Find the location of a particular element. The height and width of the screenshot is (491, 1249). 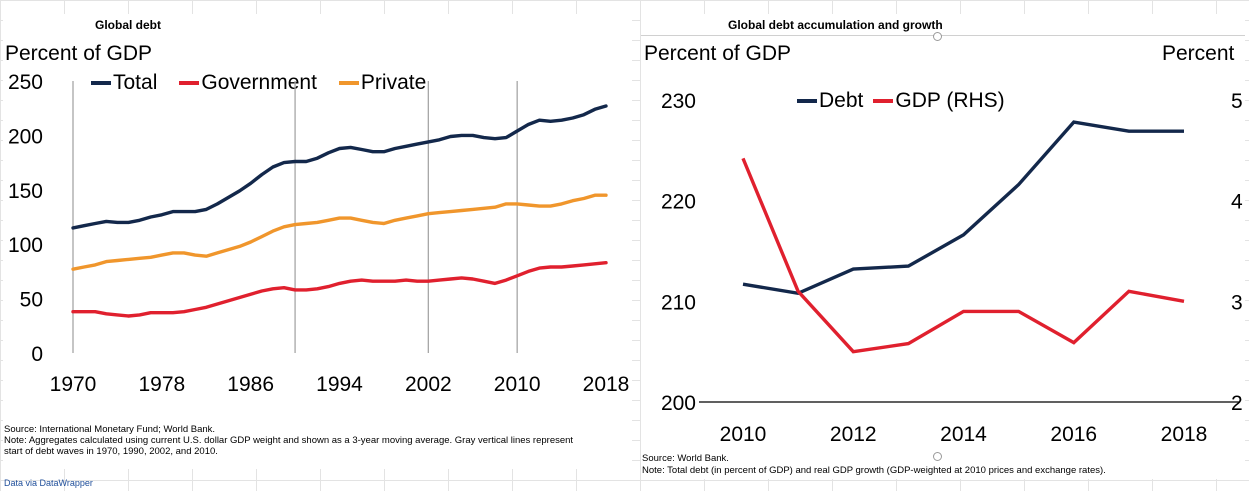

legend-gdp-swatch is located at coordinates (883, 101).